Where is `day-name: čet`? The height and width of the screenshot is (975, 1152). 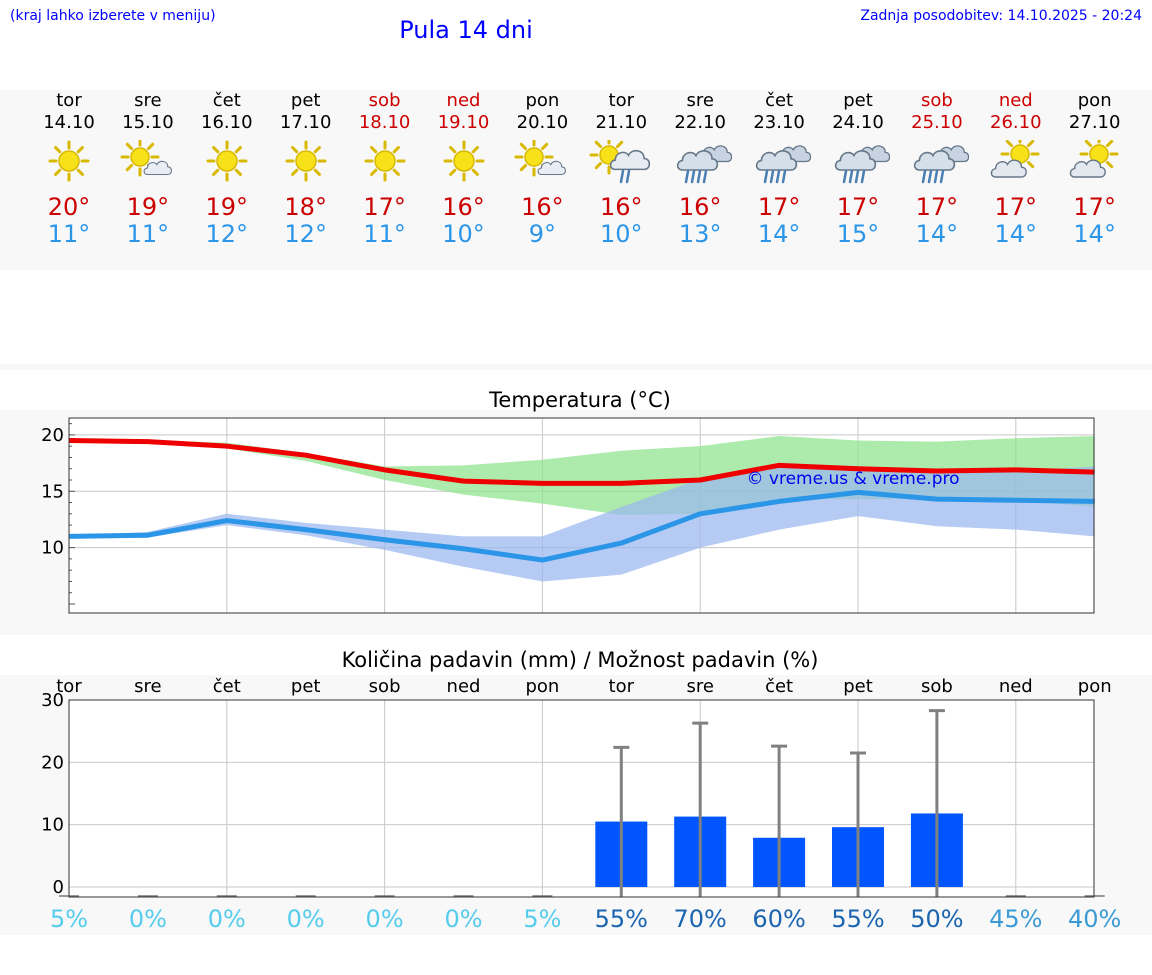 day-name: čet is located at coordinates (779, 100).